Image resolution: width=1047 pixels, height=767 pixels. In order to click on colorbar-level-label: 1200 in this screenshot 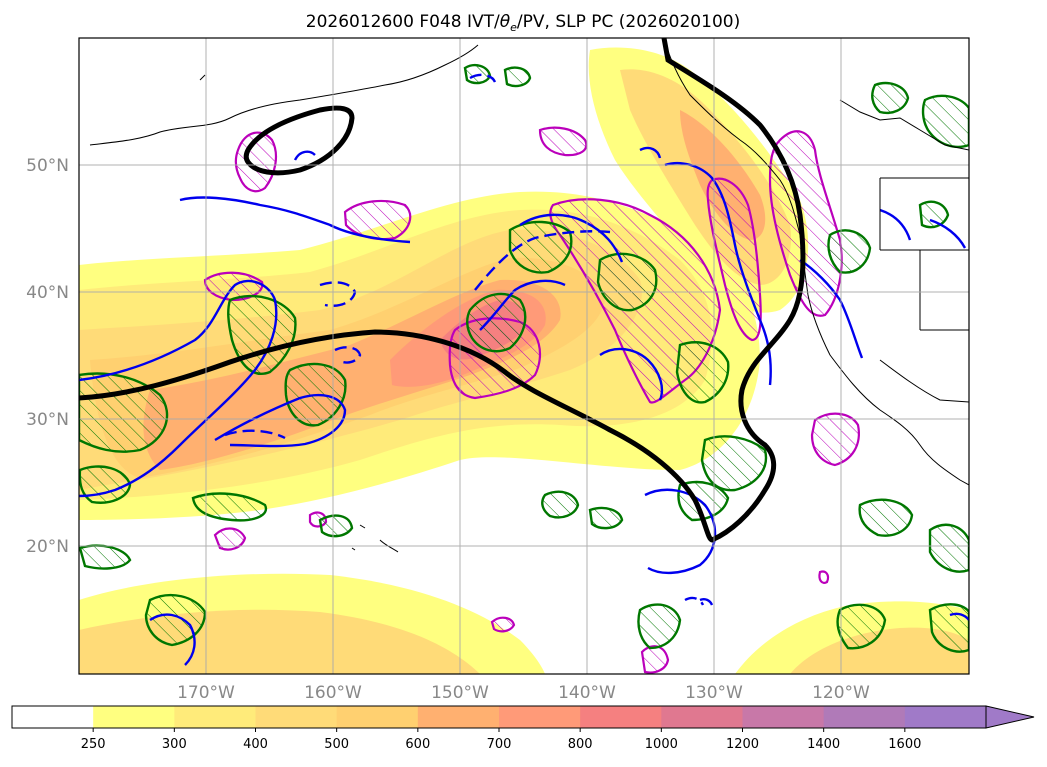, I will do `click(742, 744)`.